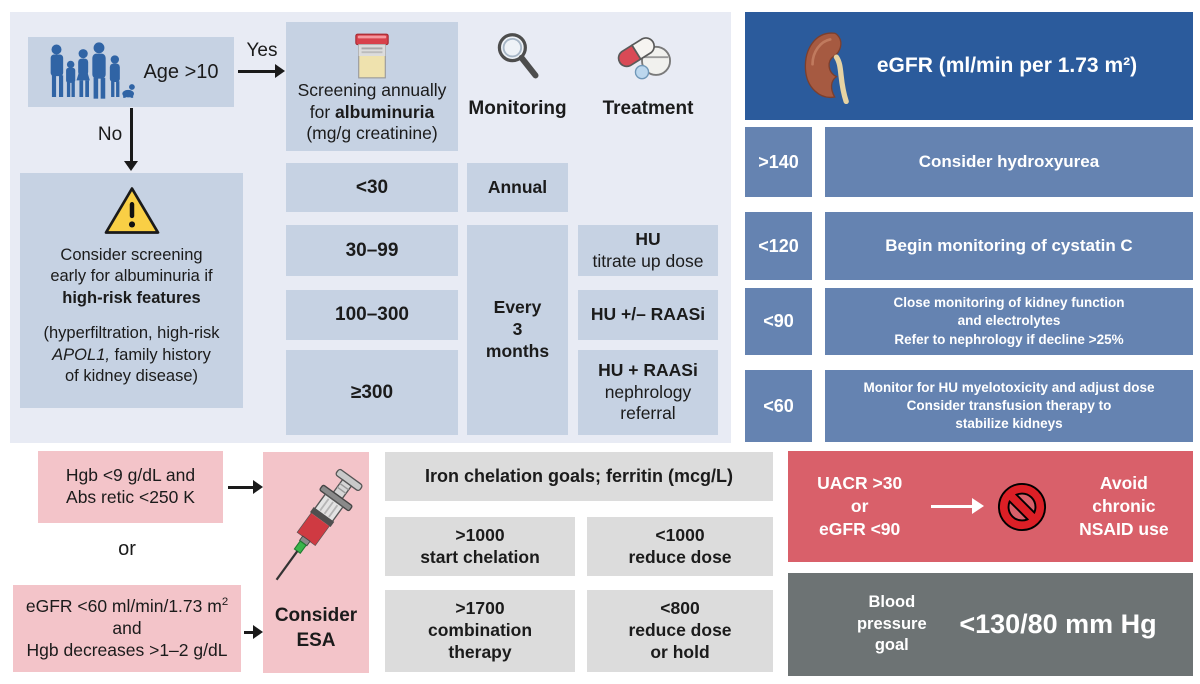 The height and width of the screenshot is (684, 1200). I want to click on no-label: No, so click(110, 134).